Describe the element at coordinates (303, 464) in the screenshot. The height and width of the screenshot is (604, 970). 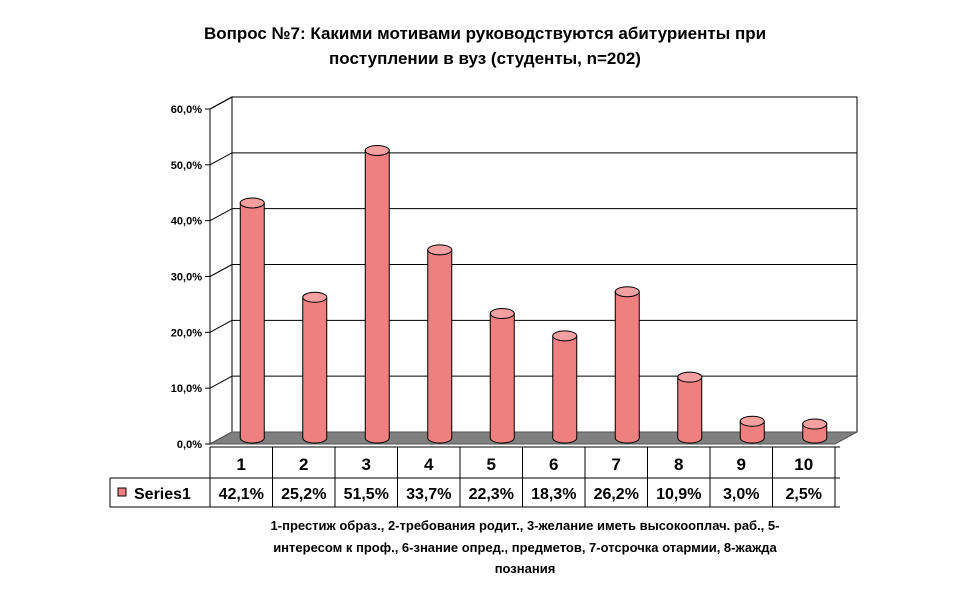
I see `category-label: 2` at that location.